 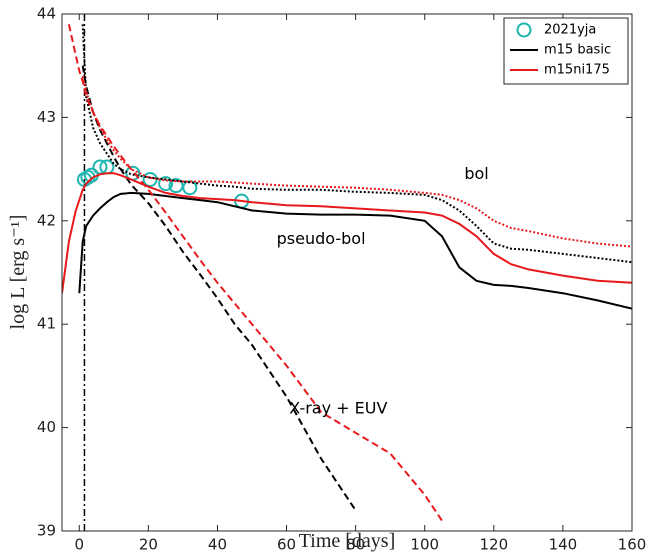 I want to click on x-tick-label: 80, so click(x=355, y=544).